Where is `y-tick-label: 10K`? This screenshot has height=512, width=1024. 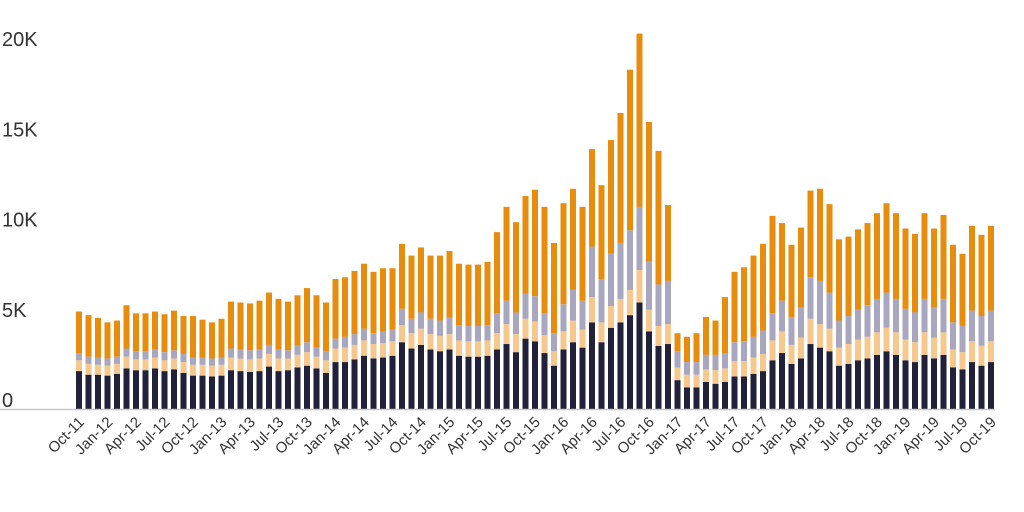 y-tick-label: 10K is located at coordinates (20, 221).